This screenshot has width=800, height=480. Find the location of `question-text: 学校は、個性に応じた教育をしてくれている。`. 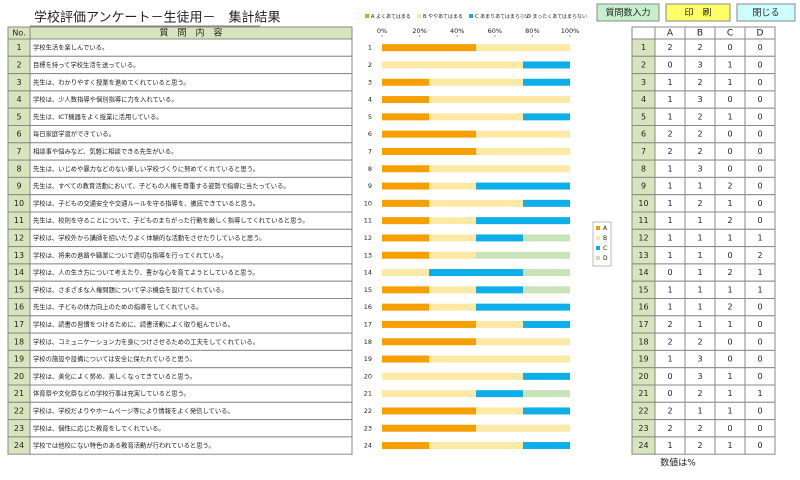

question-text: 学校は、個性に応じた教育をしてくれている。 is located at coordinates (99, 427).